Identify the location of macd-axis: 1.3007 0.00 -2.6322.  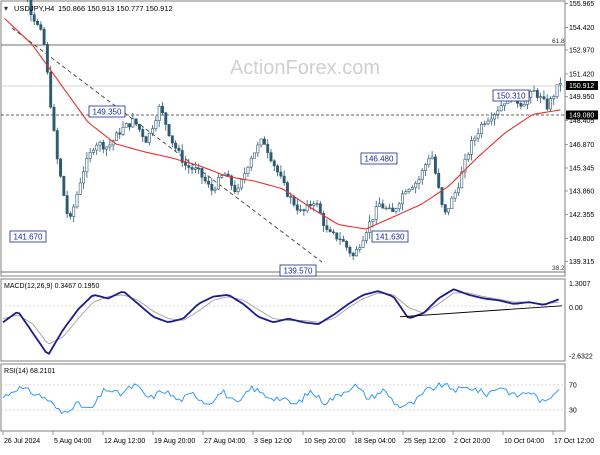
(581, 320).